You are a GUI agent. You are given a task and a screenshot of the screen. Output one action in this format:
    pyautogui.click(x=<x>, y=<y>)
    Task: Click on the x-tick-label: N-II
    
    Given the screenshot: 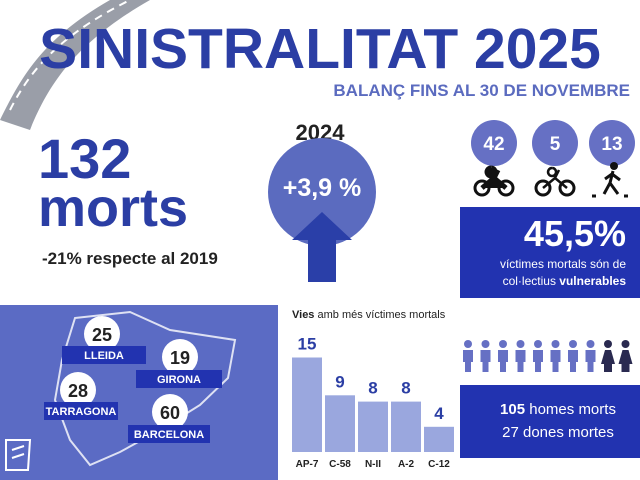 What is the action you would take?
    pyautogui.click(x=373, y=464)
    